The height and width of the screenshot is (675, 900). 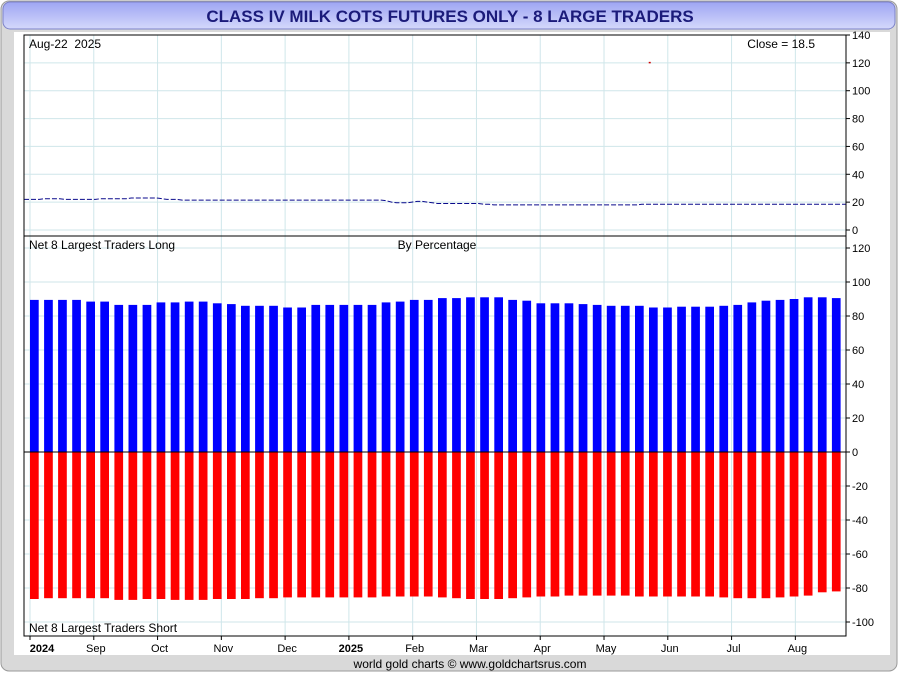 I want to click on price-y-tick-label: 140, so click(x=861, y=36).